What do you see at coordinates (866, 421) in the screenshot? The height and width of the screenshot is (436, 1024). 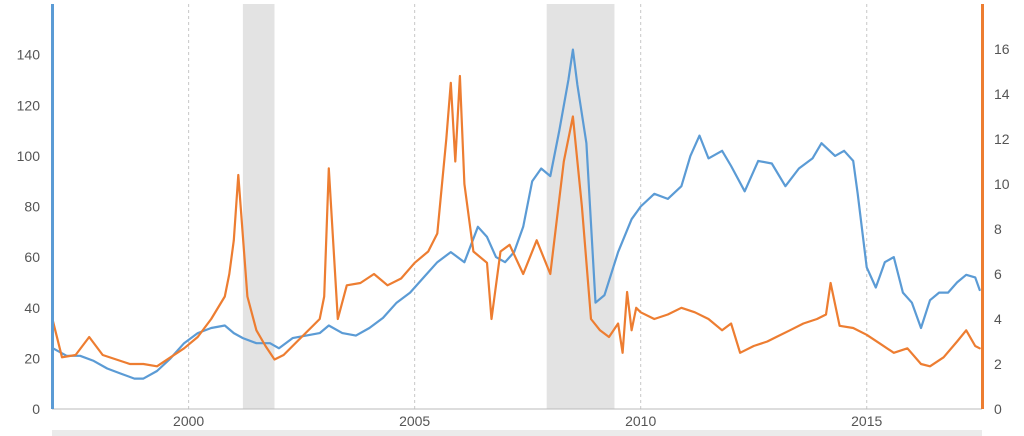 I see `x-tick-label: 2015` at bounding box center [866, 421].